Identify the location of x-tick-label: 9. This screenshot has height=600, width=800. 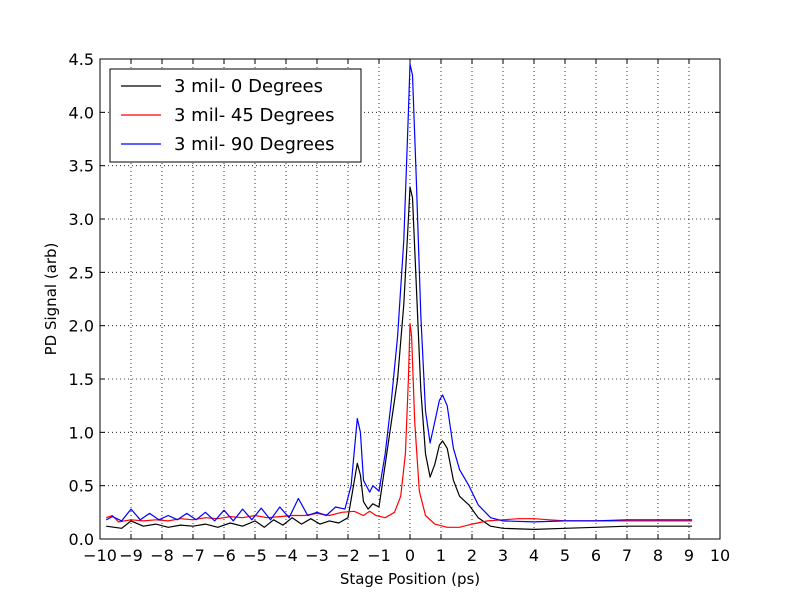
(689, 555).